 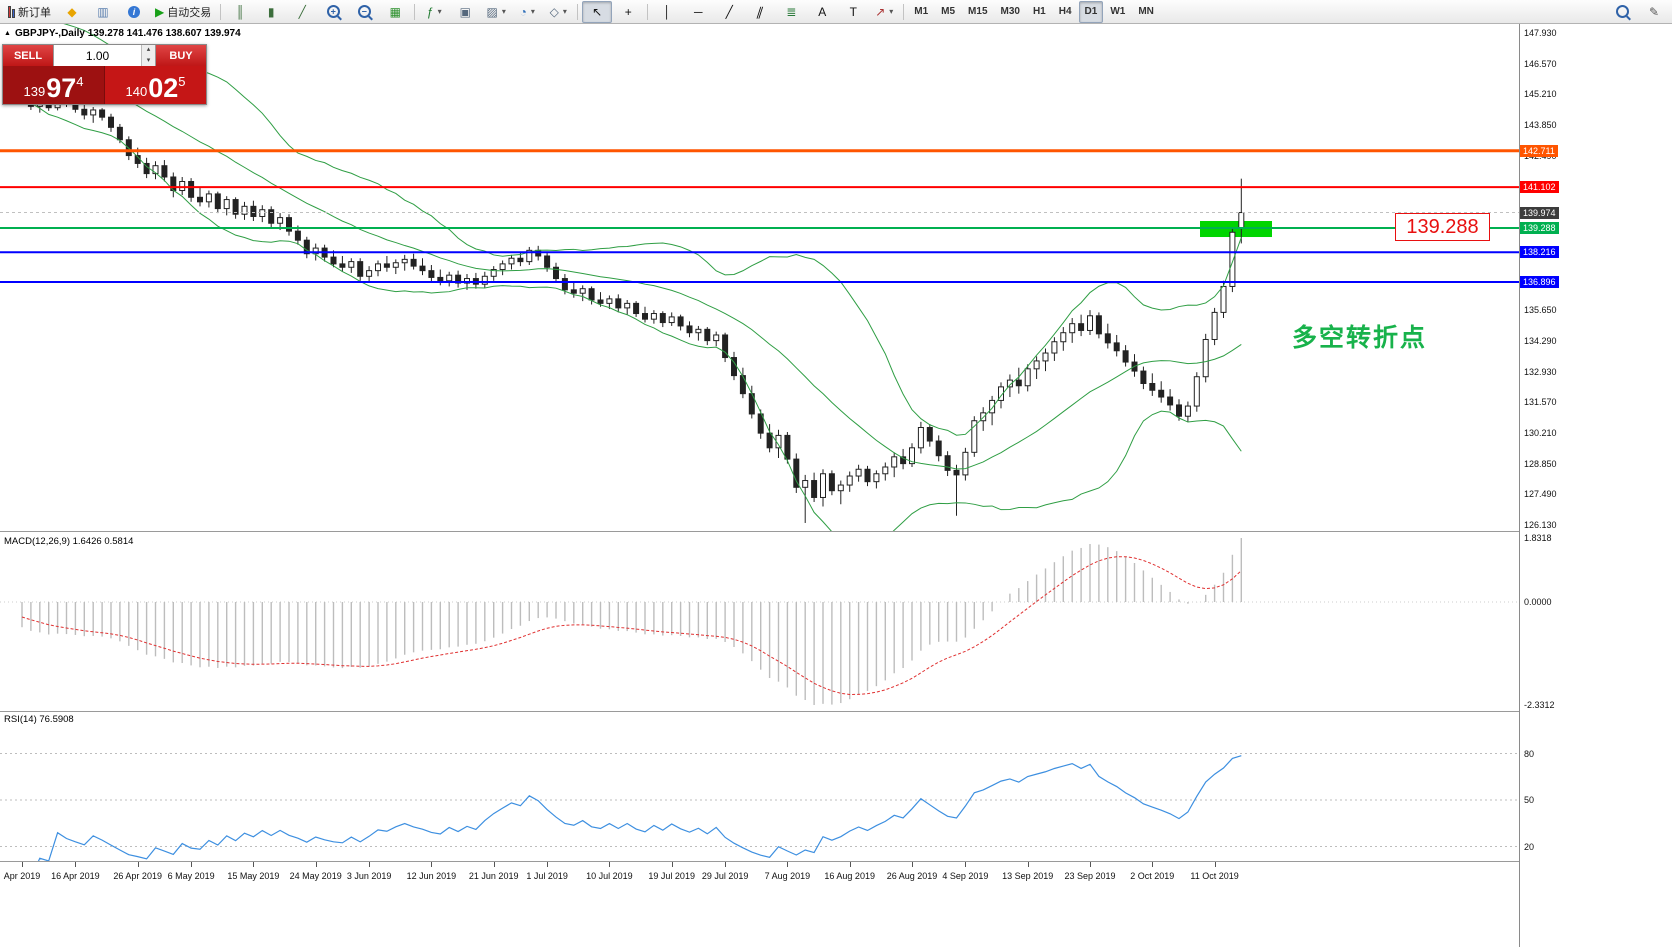 I want to click on price-tag-136.896: 136.896, so click(x=1539, y=282).